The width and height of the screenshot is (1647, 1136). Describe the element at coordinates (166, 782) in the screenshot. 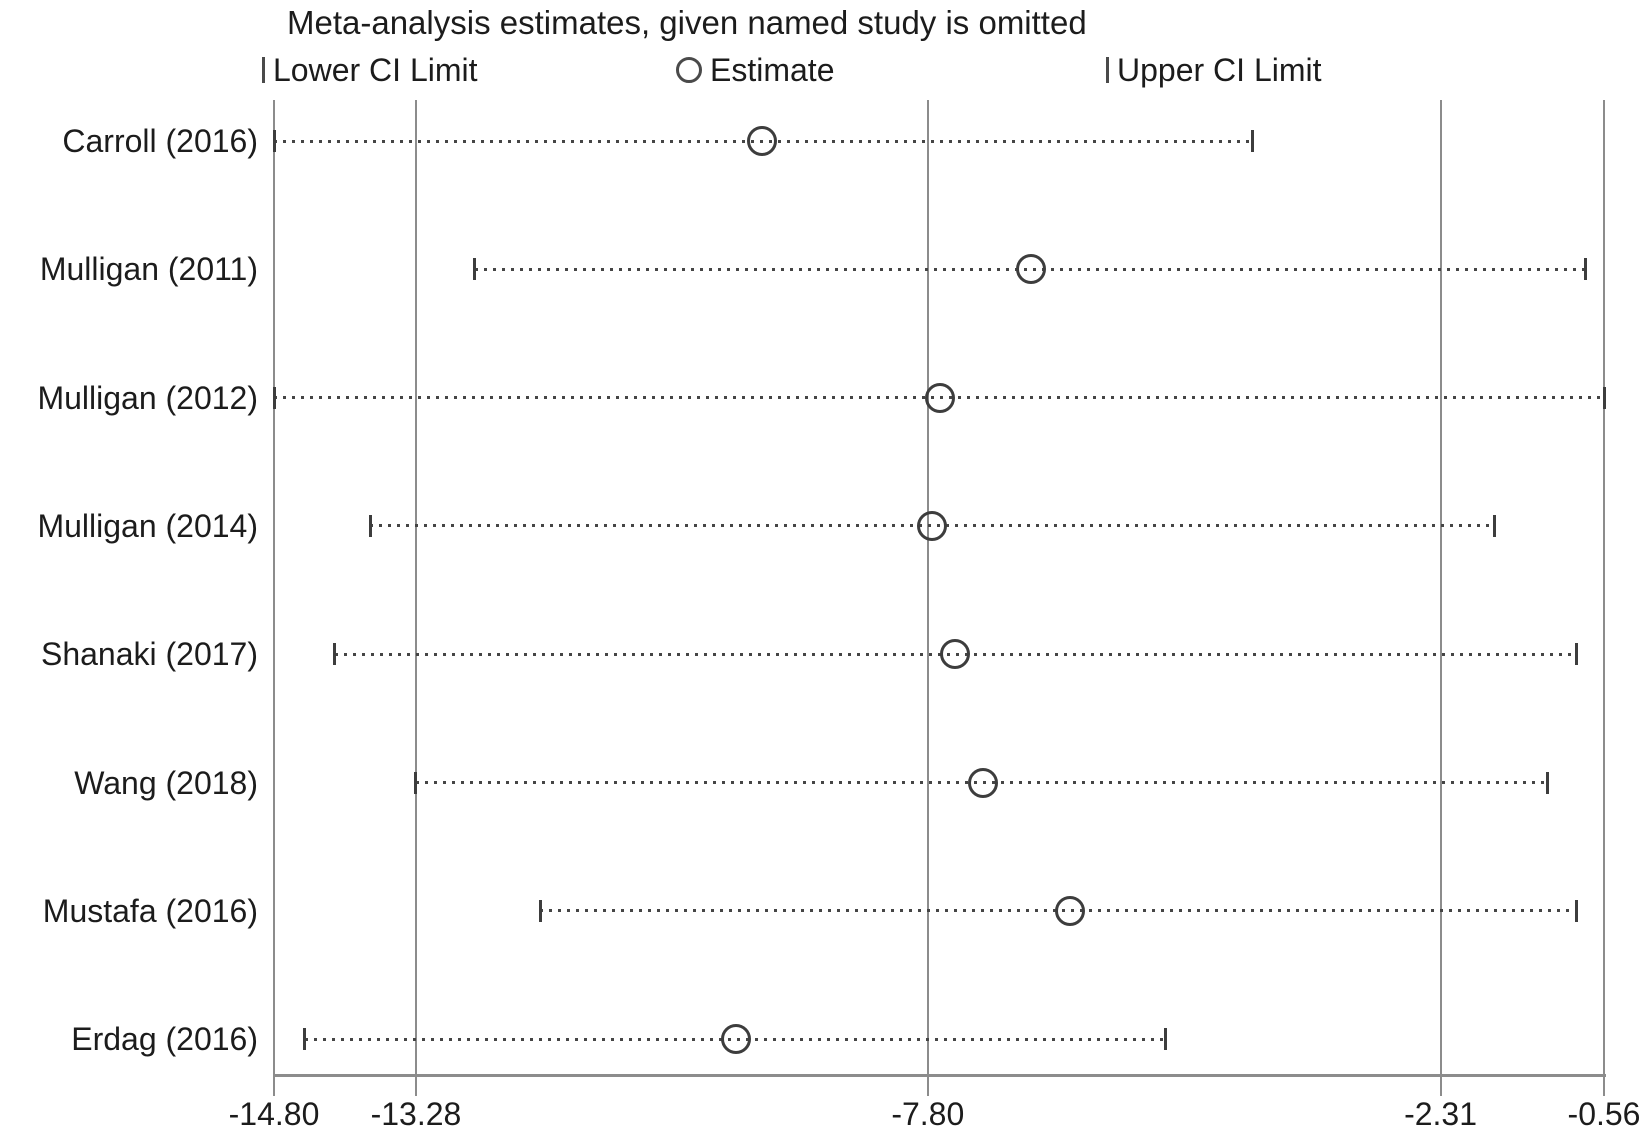

I see `study-label: Wang (2018)` at that location.